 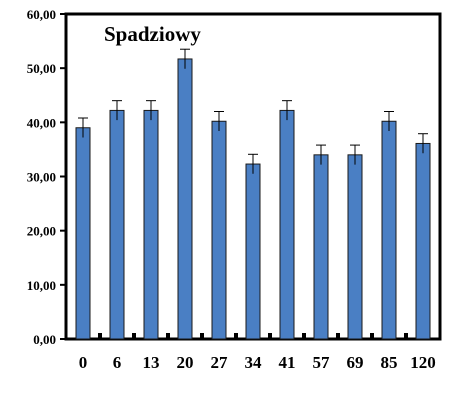 What do you see at coordinates (423, 362) in the screenshot?
I see `x-tick-label: 120` at bounding box center [423, 362].